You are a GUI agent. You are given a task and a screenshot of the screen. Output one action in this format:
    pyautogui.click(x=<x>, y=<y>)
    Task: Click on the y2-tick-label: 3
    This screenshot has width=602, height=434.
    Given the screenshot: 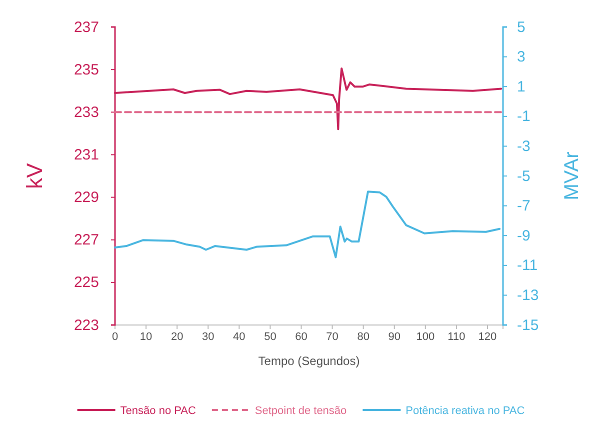 What is the action you would take?
    pyautogui.click(x=521, y=57)
    